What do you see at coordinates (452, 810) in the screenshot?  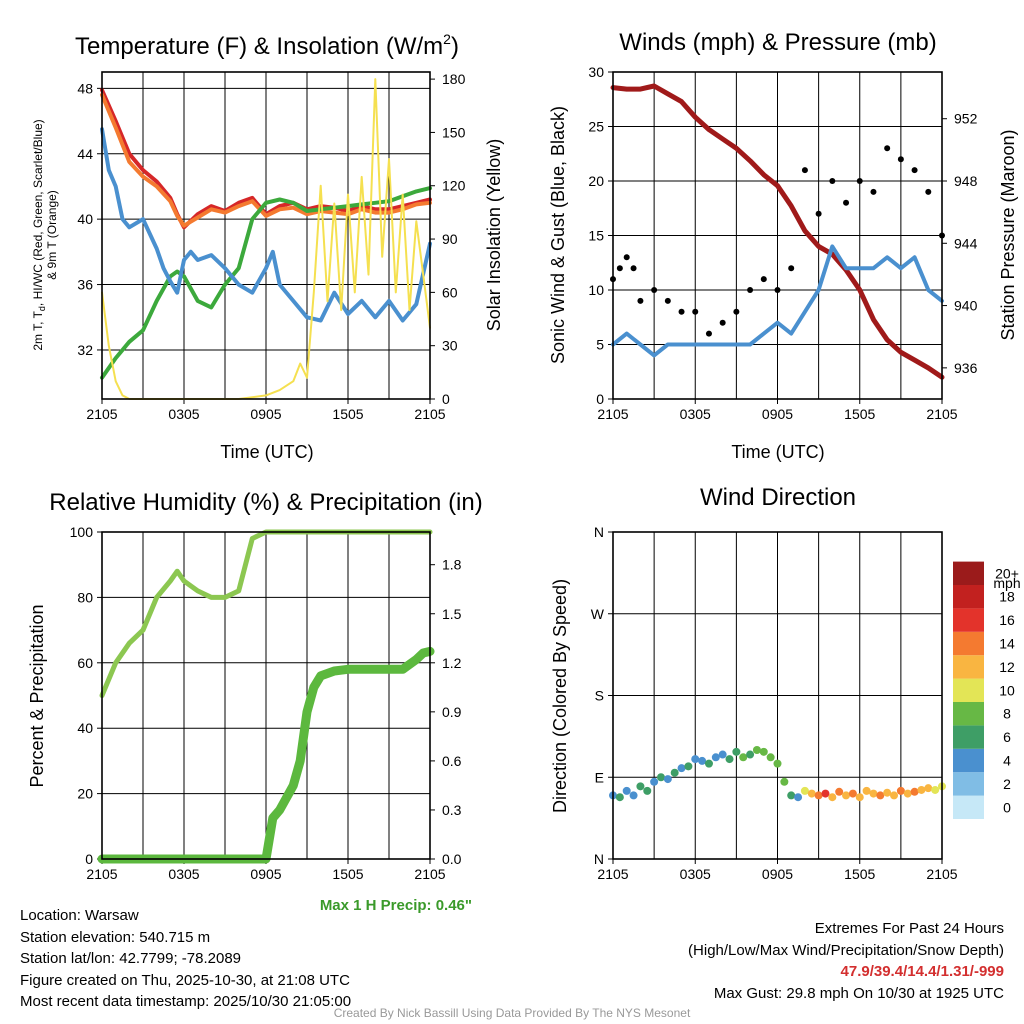 I see `y-right-tick-label: 0.3` at bounding box center [452, 810].